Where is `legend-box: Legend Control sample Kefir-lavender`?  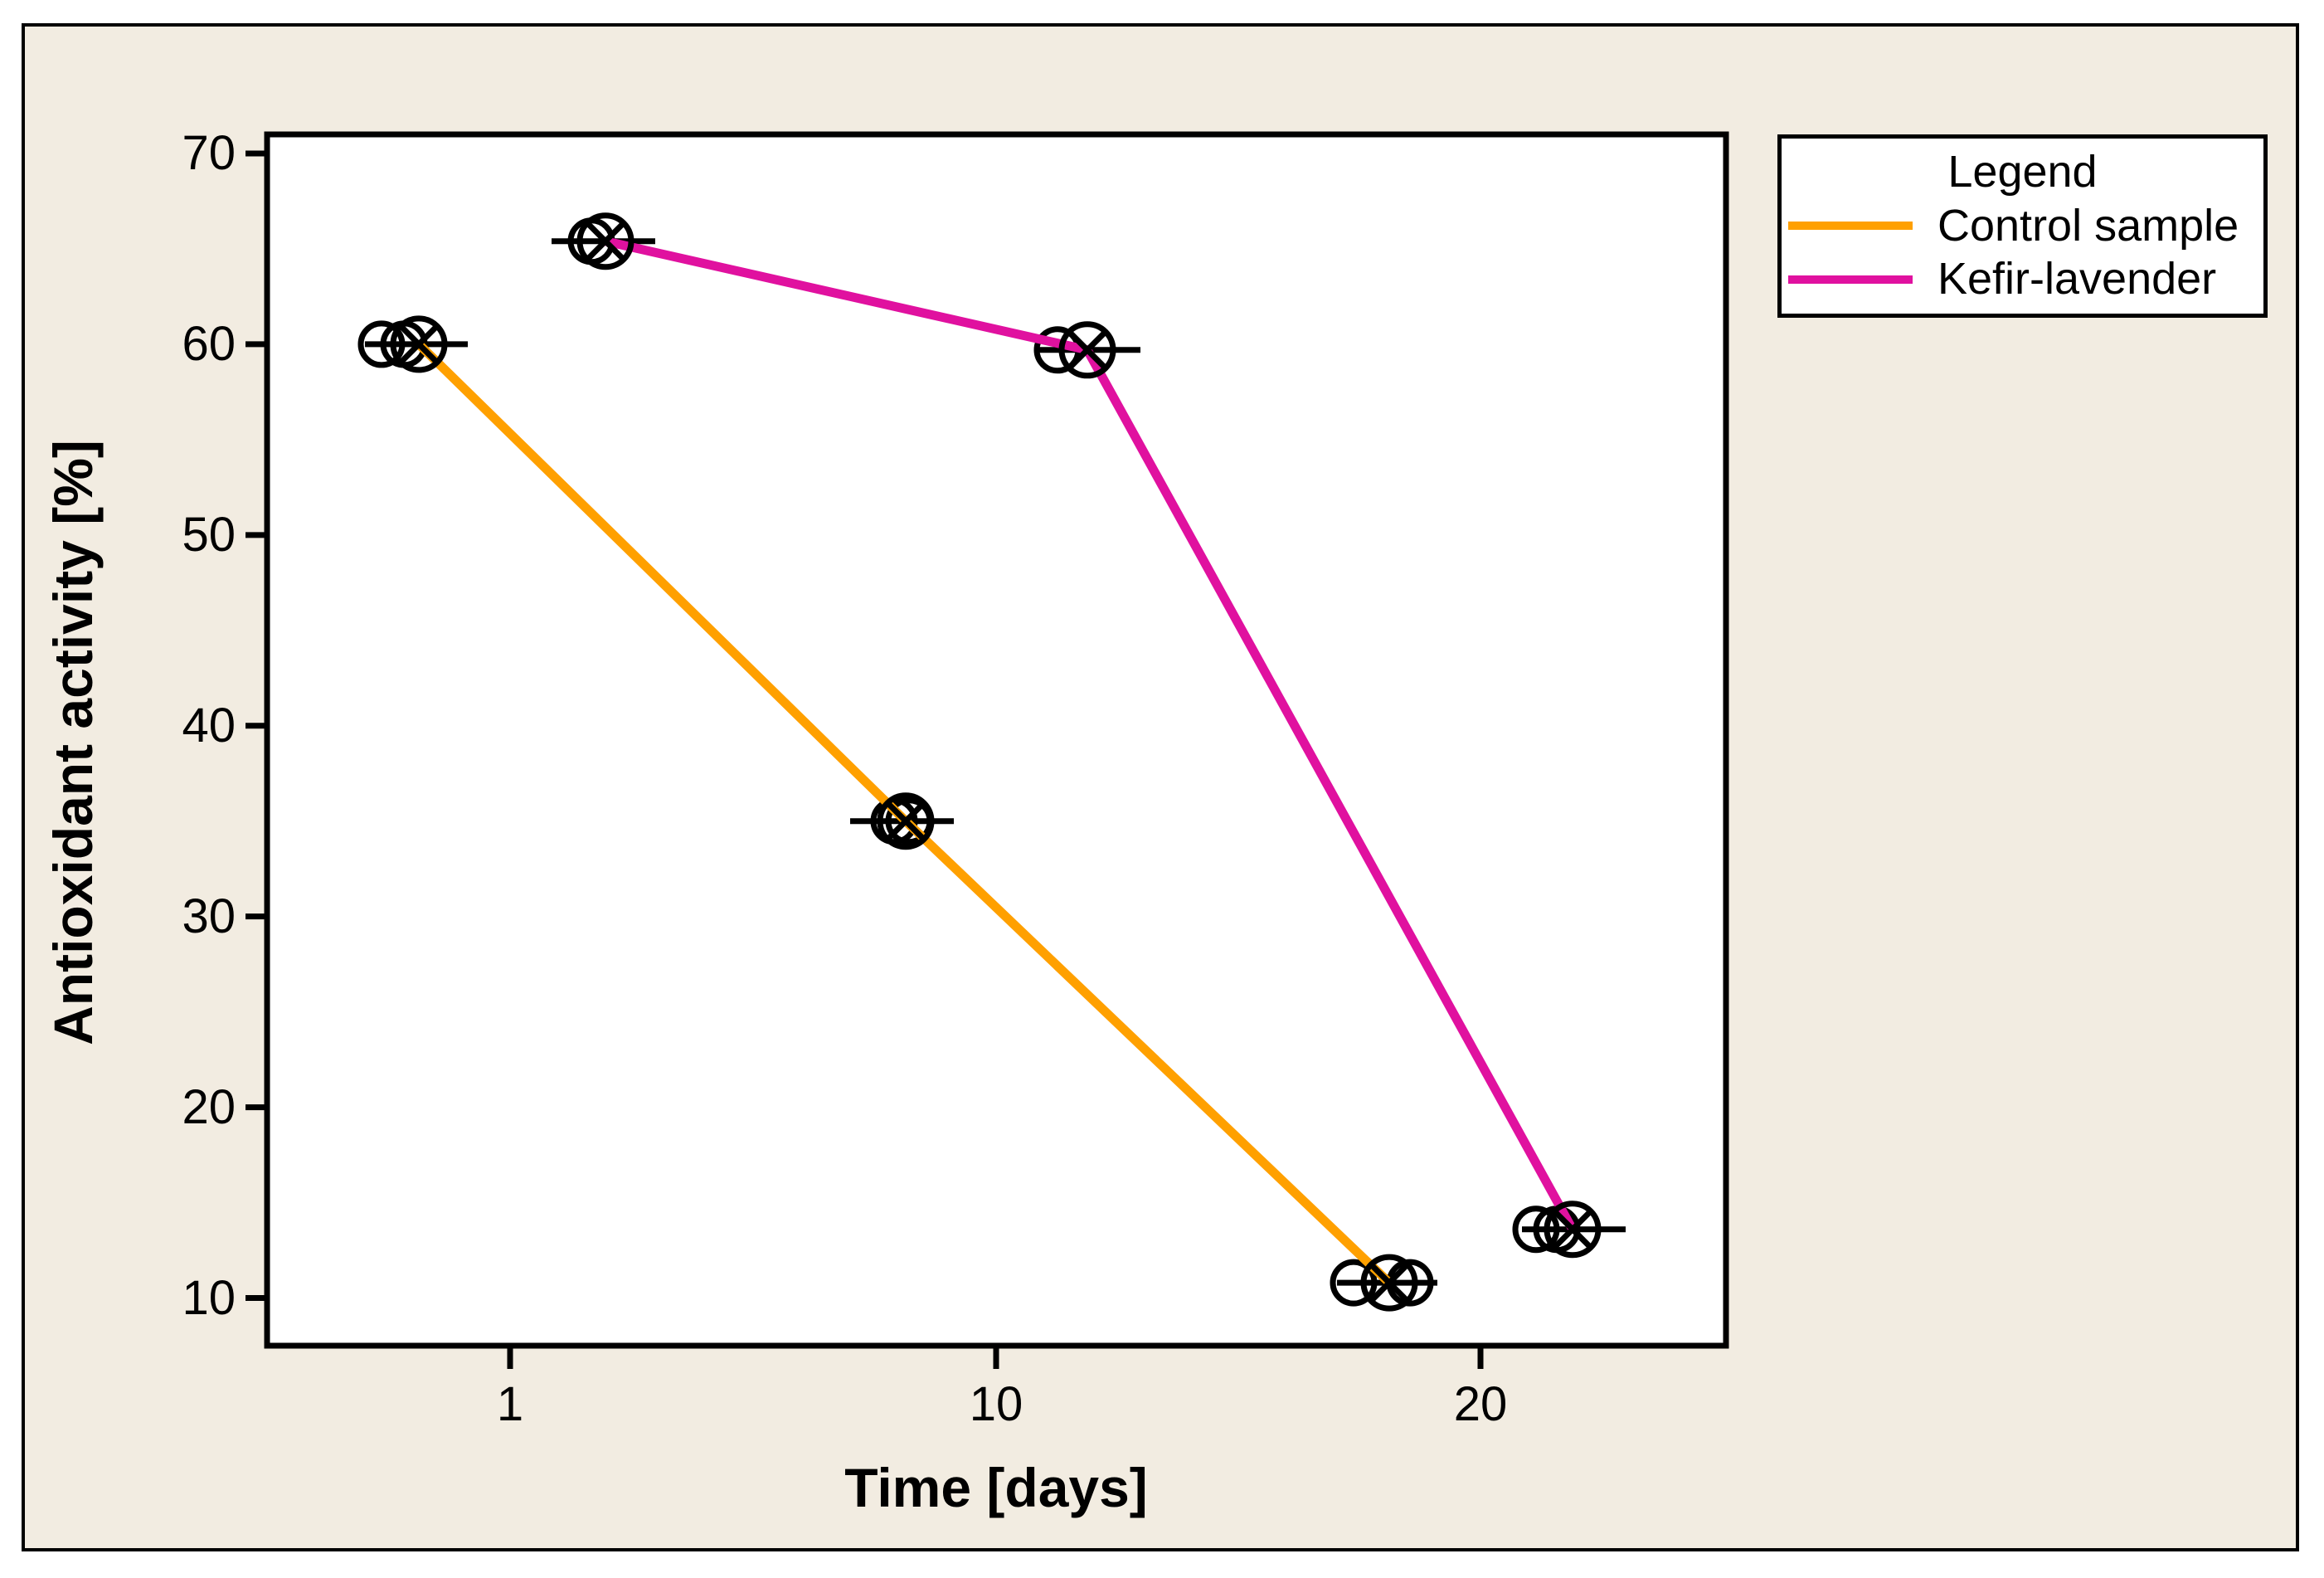 legend-box: Legend Control sample Kefir-lavender is located at coordinates (2022, 226).